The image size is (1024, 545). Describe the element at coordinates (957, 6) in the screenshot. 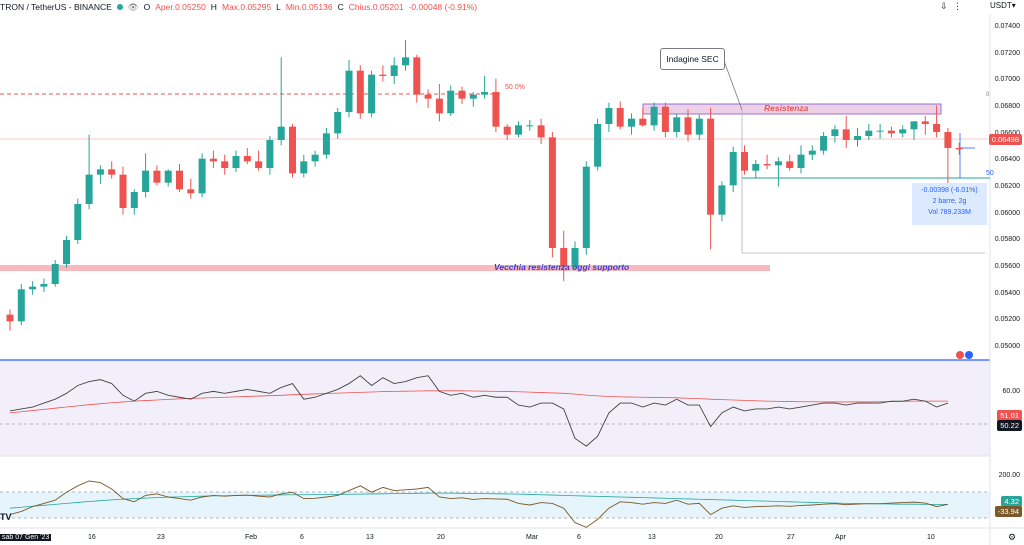

I see `settings-icon: ⋮` at that location.